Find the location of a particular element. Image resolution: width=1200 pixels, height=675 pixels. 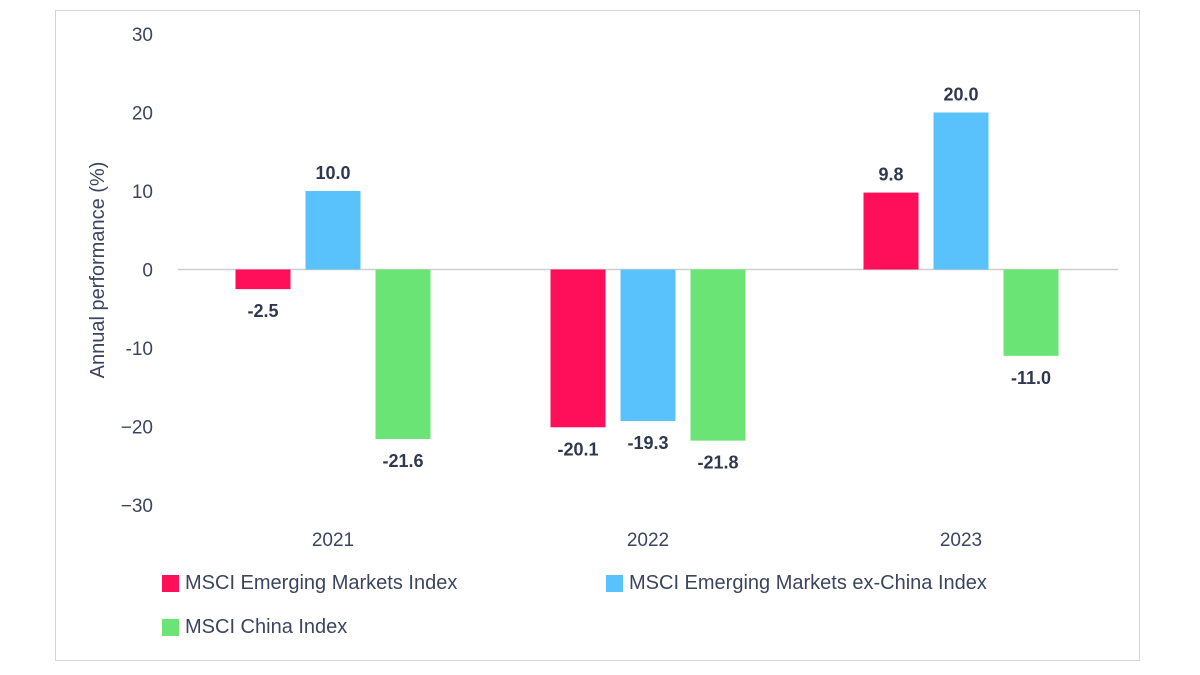

y-tick-label: 0 is located at coordinates (147, 271).